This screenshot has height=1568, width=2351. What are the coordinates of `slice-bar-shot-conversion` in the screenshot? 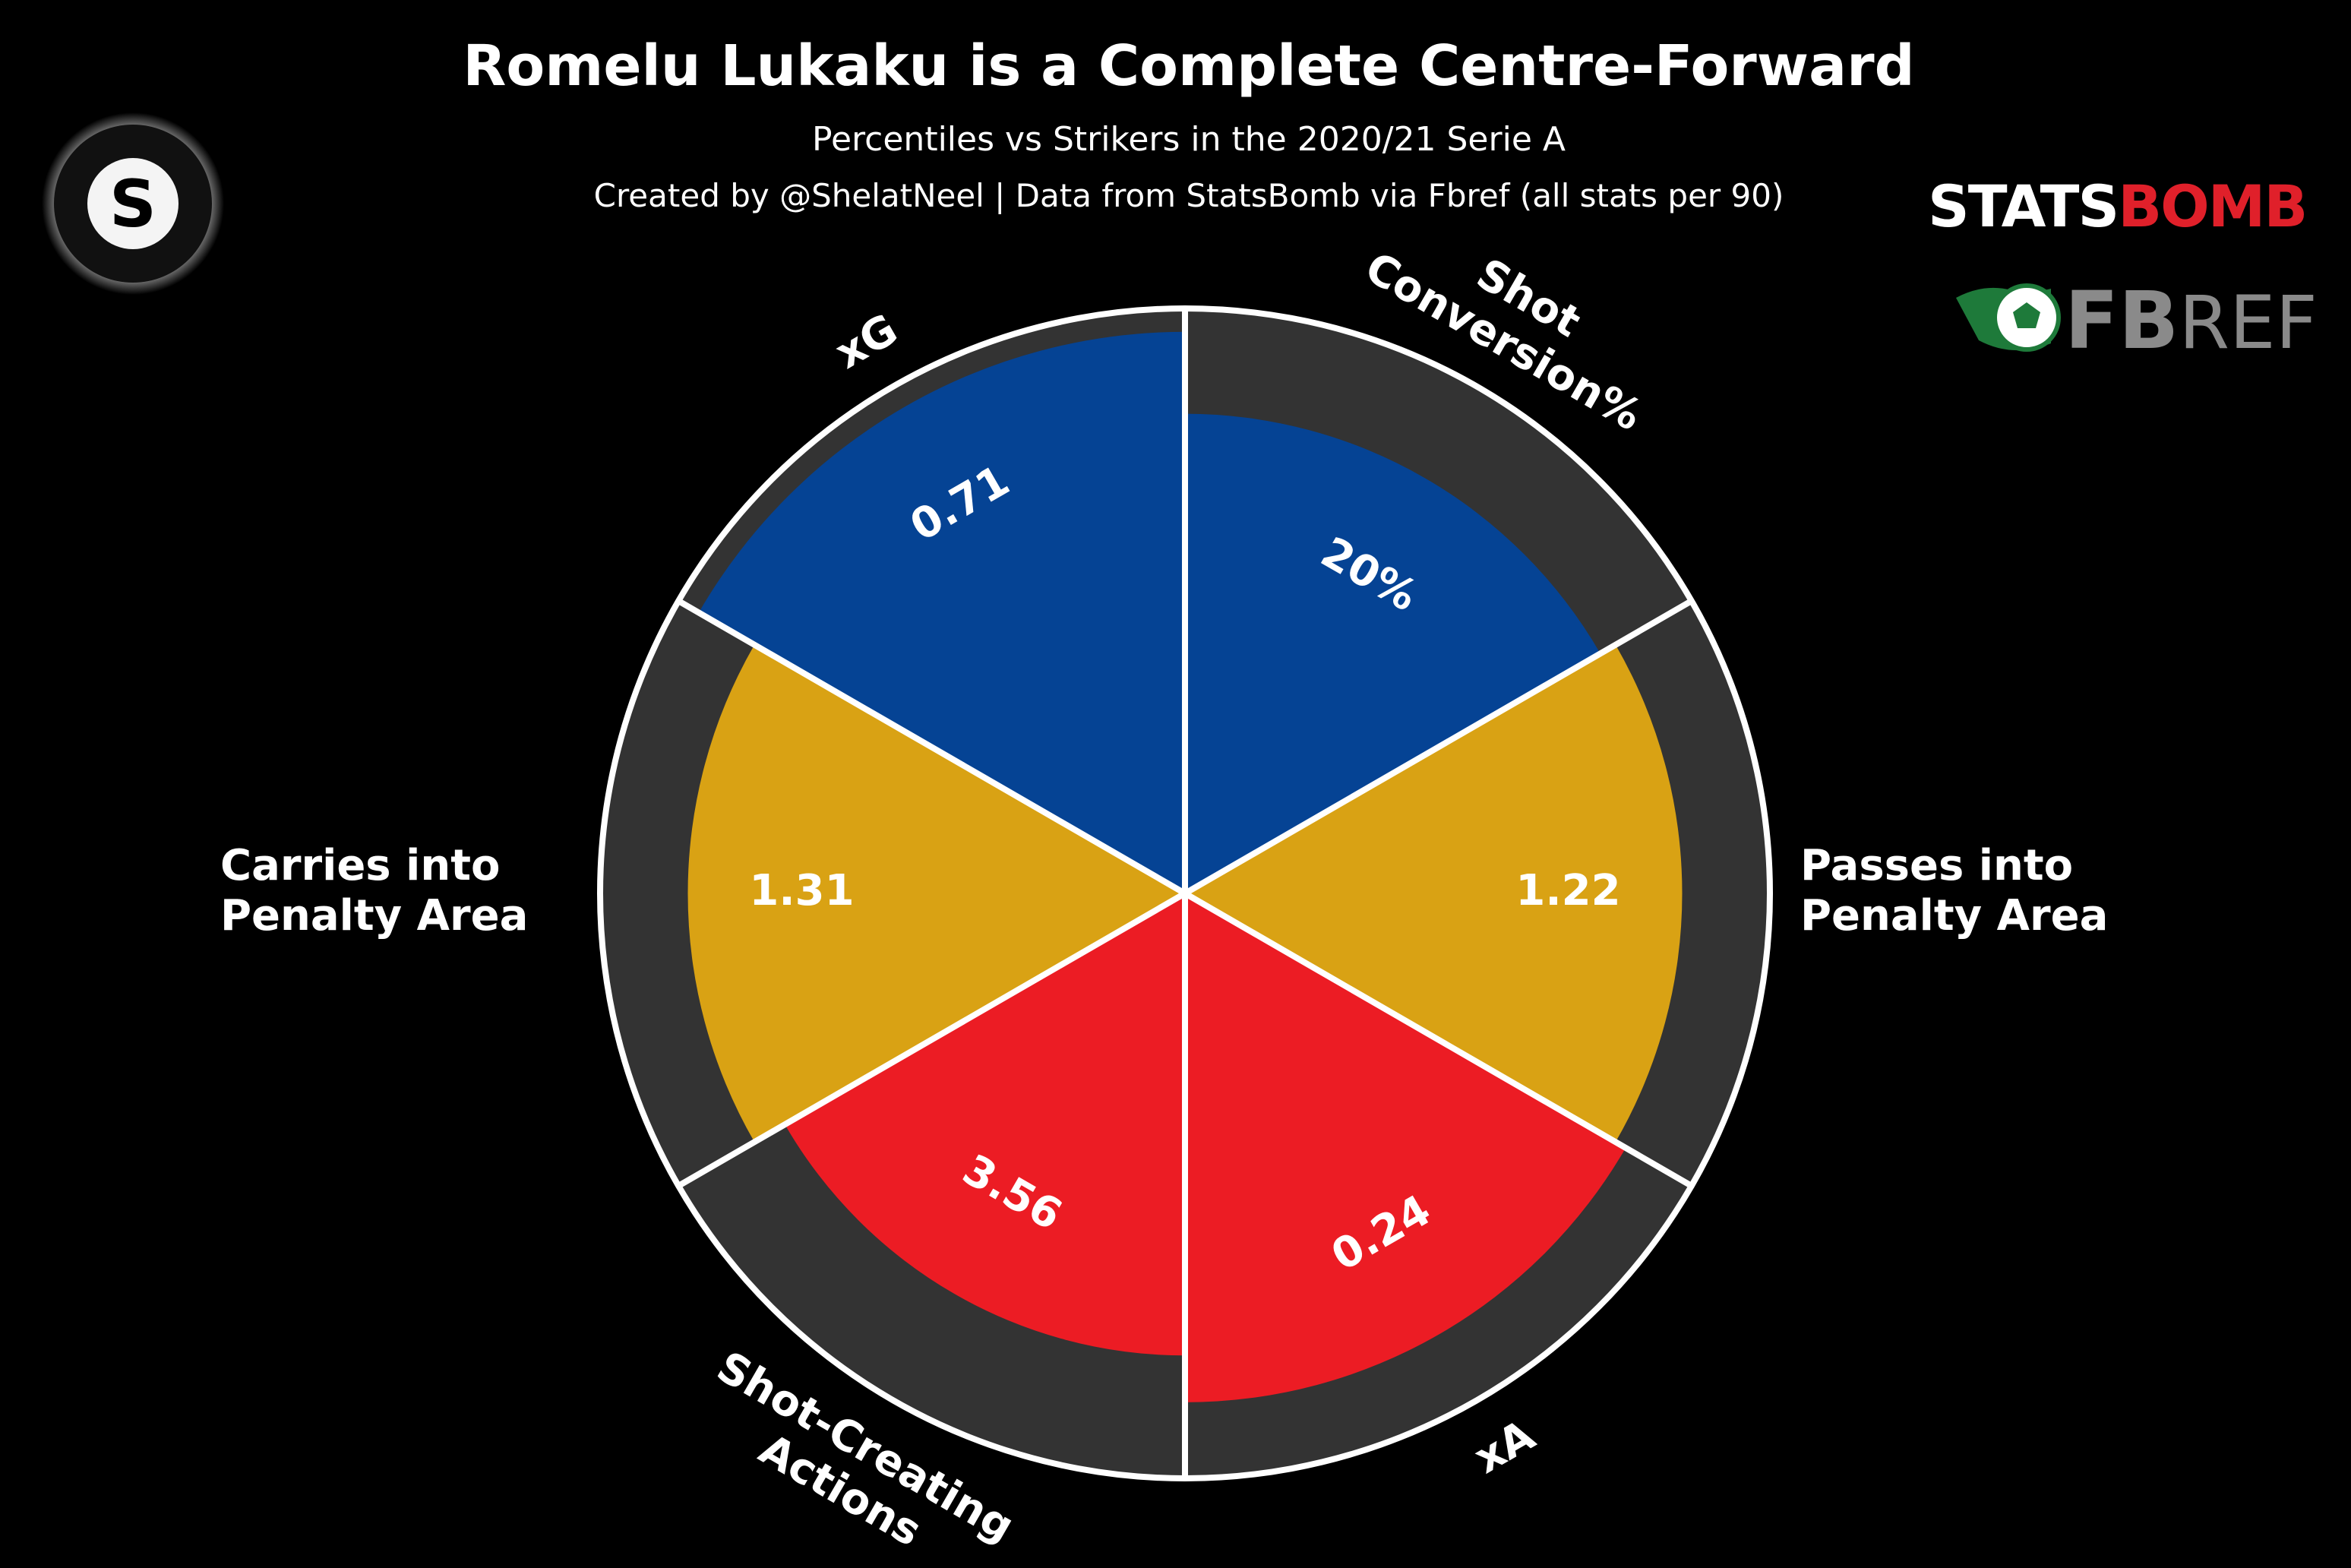 It's located at (1393, 653).